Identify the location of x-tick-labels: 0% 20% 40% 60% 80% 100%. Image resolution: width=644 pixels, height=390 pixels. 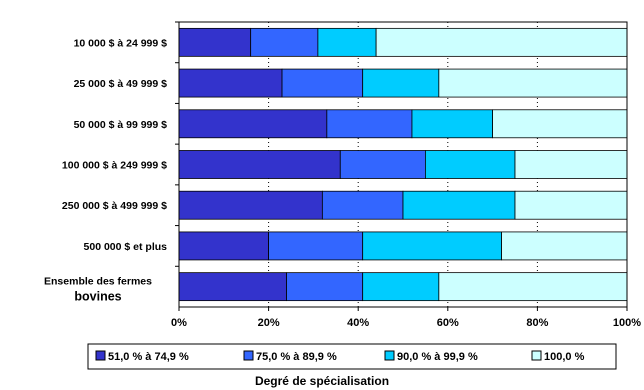
(406, 323).